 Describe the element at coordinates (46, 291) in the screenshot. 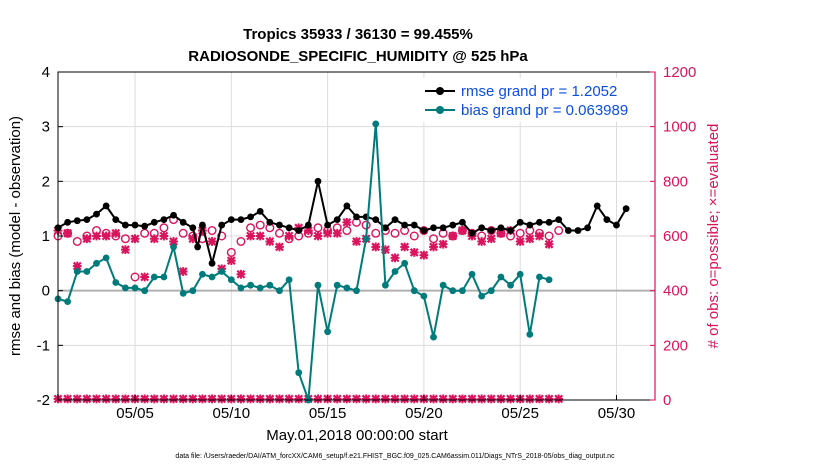

I see `y-tick-label: 0` at that location.